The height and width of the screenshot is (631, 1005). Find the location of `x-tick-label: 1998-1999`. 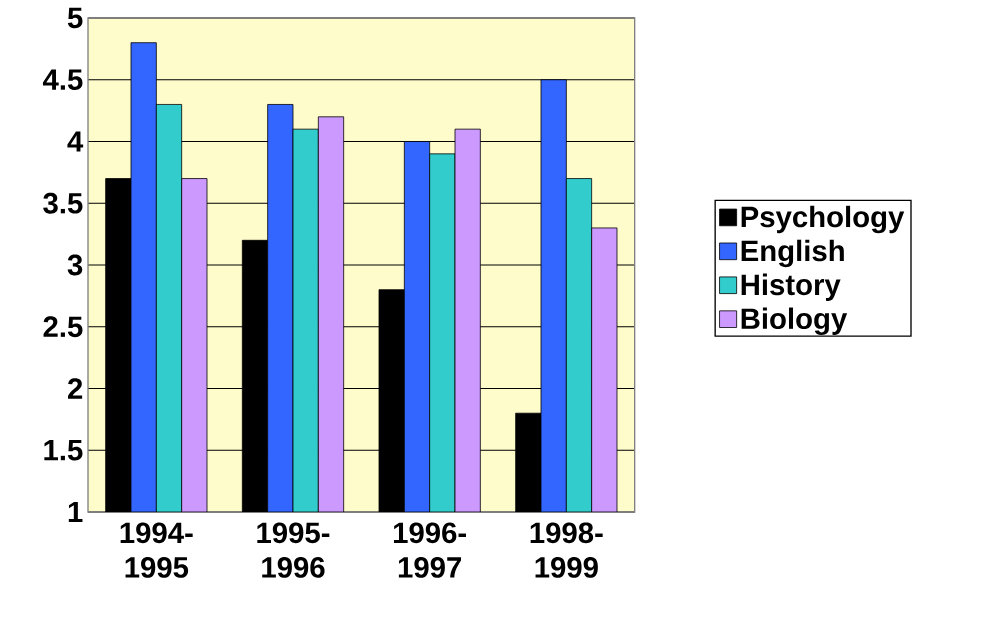

x-tick-label: 1998-1999 is located at coordinates (566, 550).